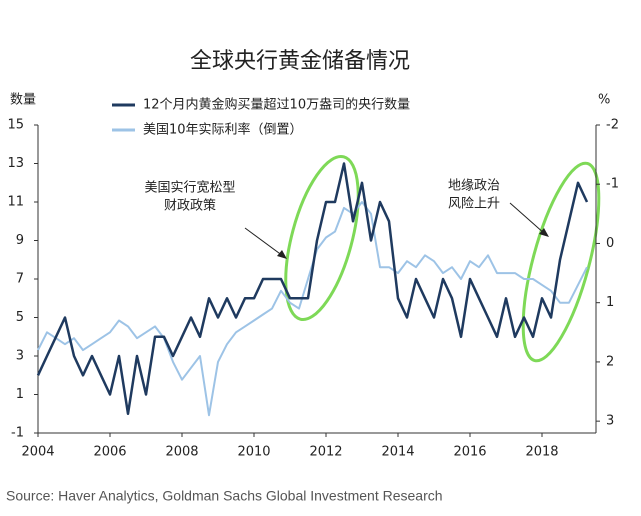  What do you see at coordinates (469, 452) in the screenshot?
I see `x-tick-label: 2016` at bounding box center [469, 452].